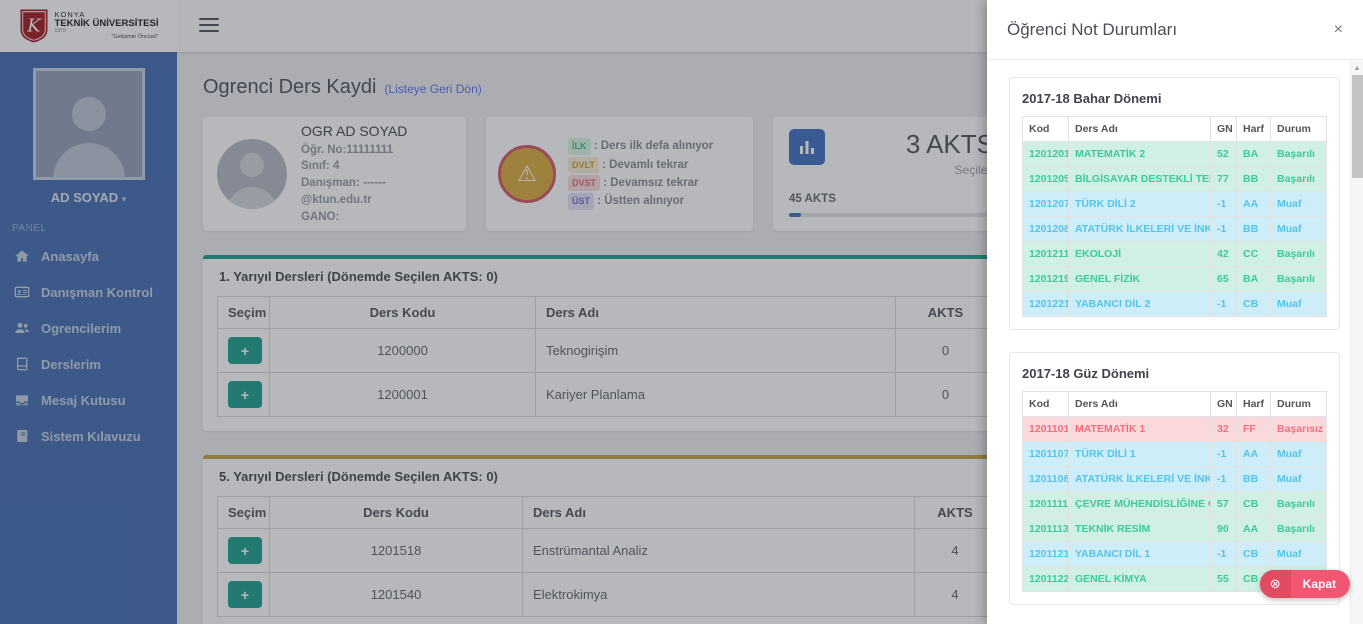 This screenshot has height=624, width=1363. I want to click on grade-row: 1201207 TÜRK DİLİ 2 -1 AA Muaf, so click(1174, 204).